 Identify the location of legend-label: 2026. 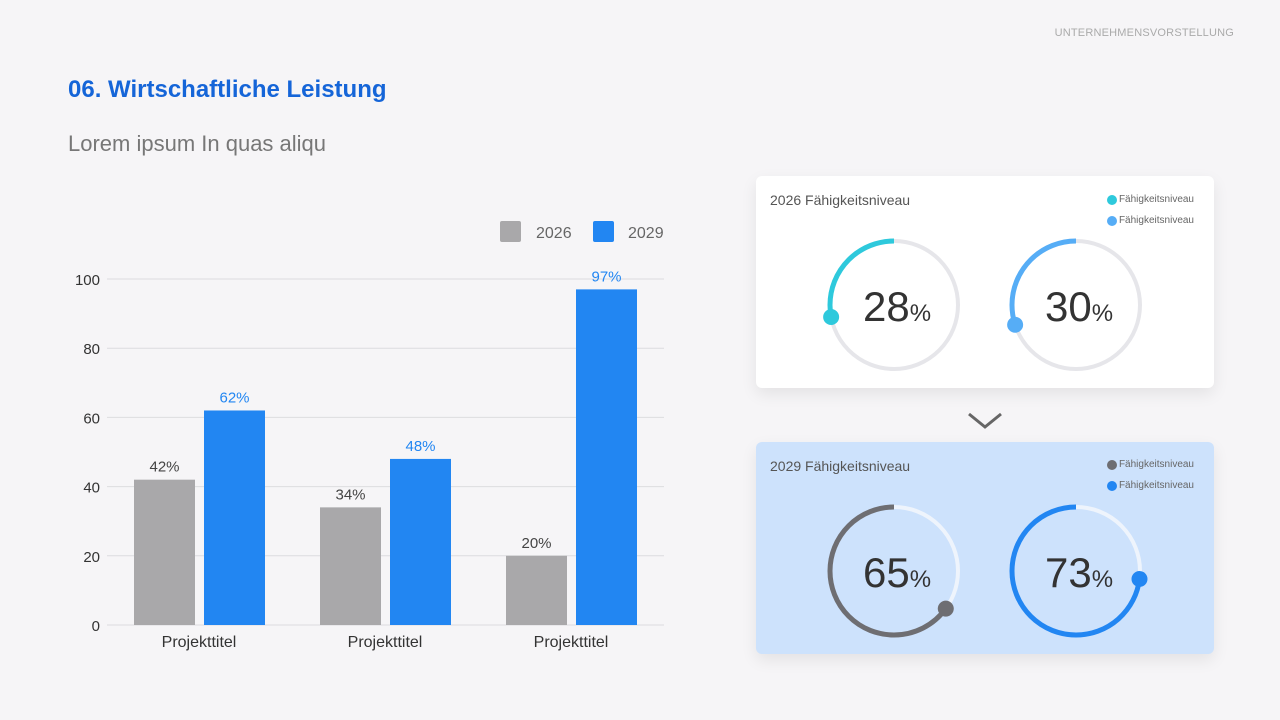
(554, 233).